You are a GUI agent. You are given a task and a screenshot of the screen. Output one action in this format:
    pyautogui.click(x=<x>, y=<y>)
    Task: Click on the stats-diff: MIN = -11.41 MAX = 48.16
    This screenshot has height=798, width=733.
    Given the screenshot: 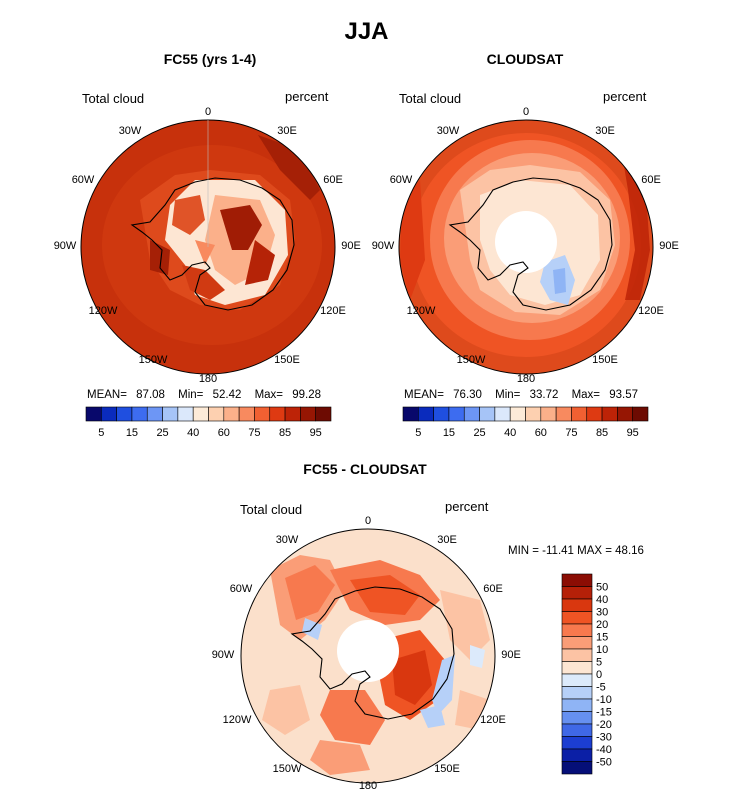 What is the action you would take?
    pyautogui.click(x=576, y=551)
    